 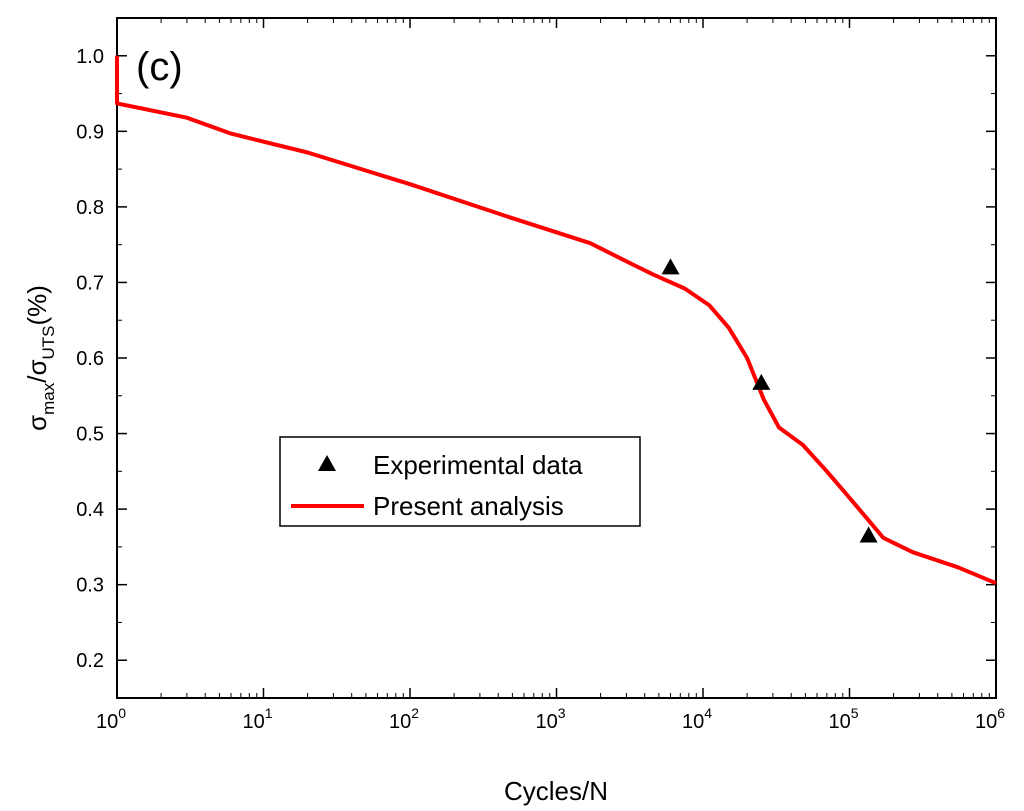 What do you see at coordinates (990, 719) in the screenshot?
I see `x-tick-label: 10⁶` at bounding box center [990, 719].